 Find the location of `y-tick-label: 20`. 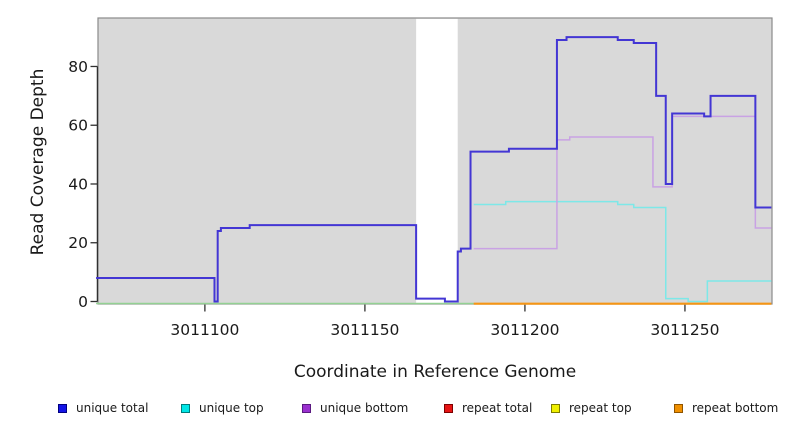

y-tick-label: 20 is located at coordinates (78, 243).